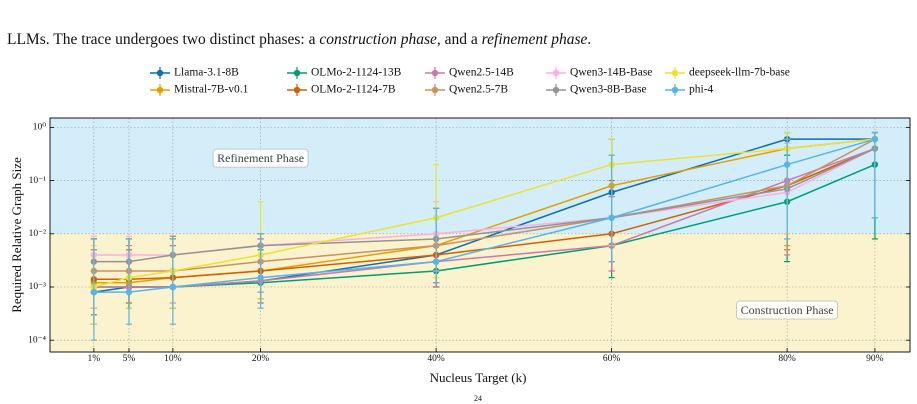 This screenshot has width=917, height=404. I want to click on x-tick-label: 80%, so click(787, 359).